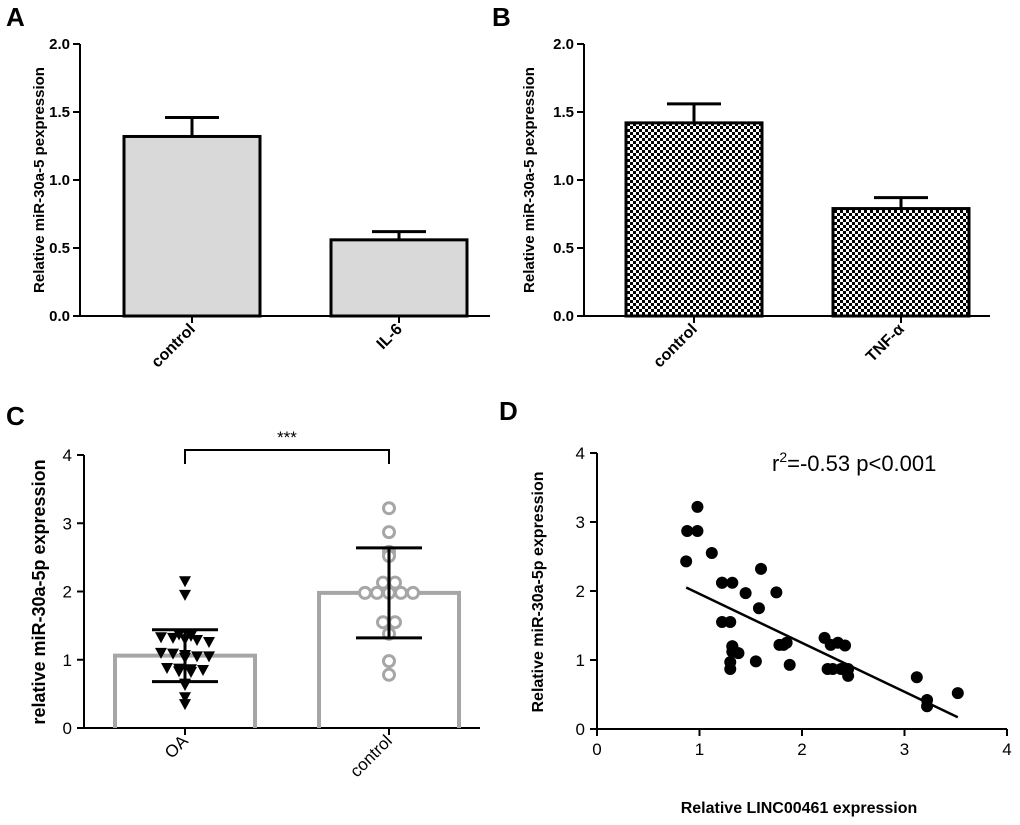 Image resolution: width=1020 pixels, height=825 pixels. What do you see at coordinates (563, 316) in the screenshot?
I see `panel-b-ytick-label: 0.0` at bounding box center [563, 316].